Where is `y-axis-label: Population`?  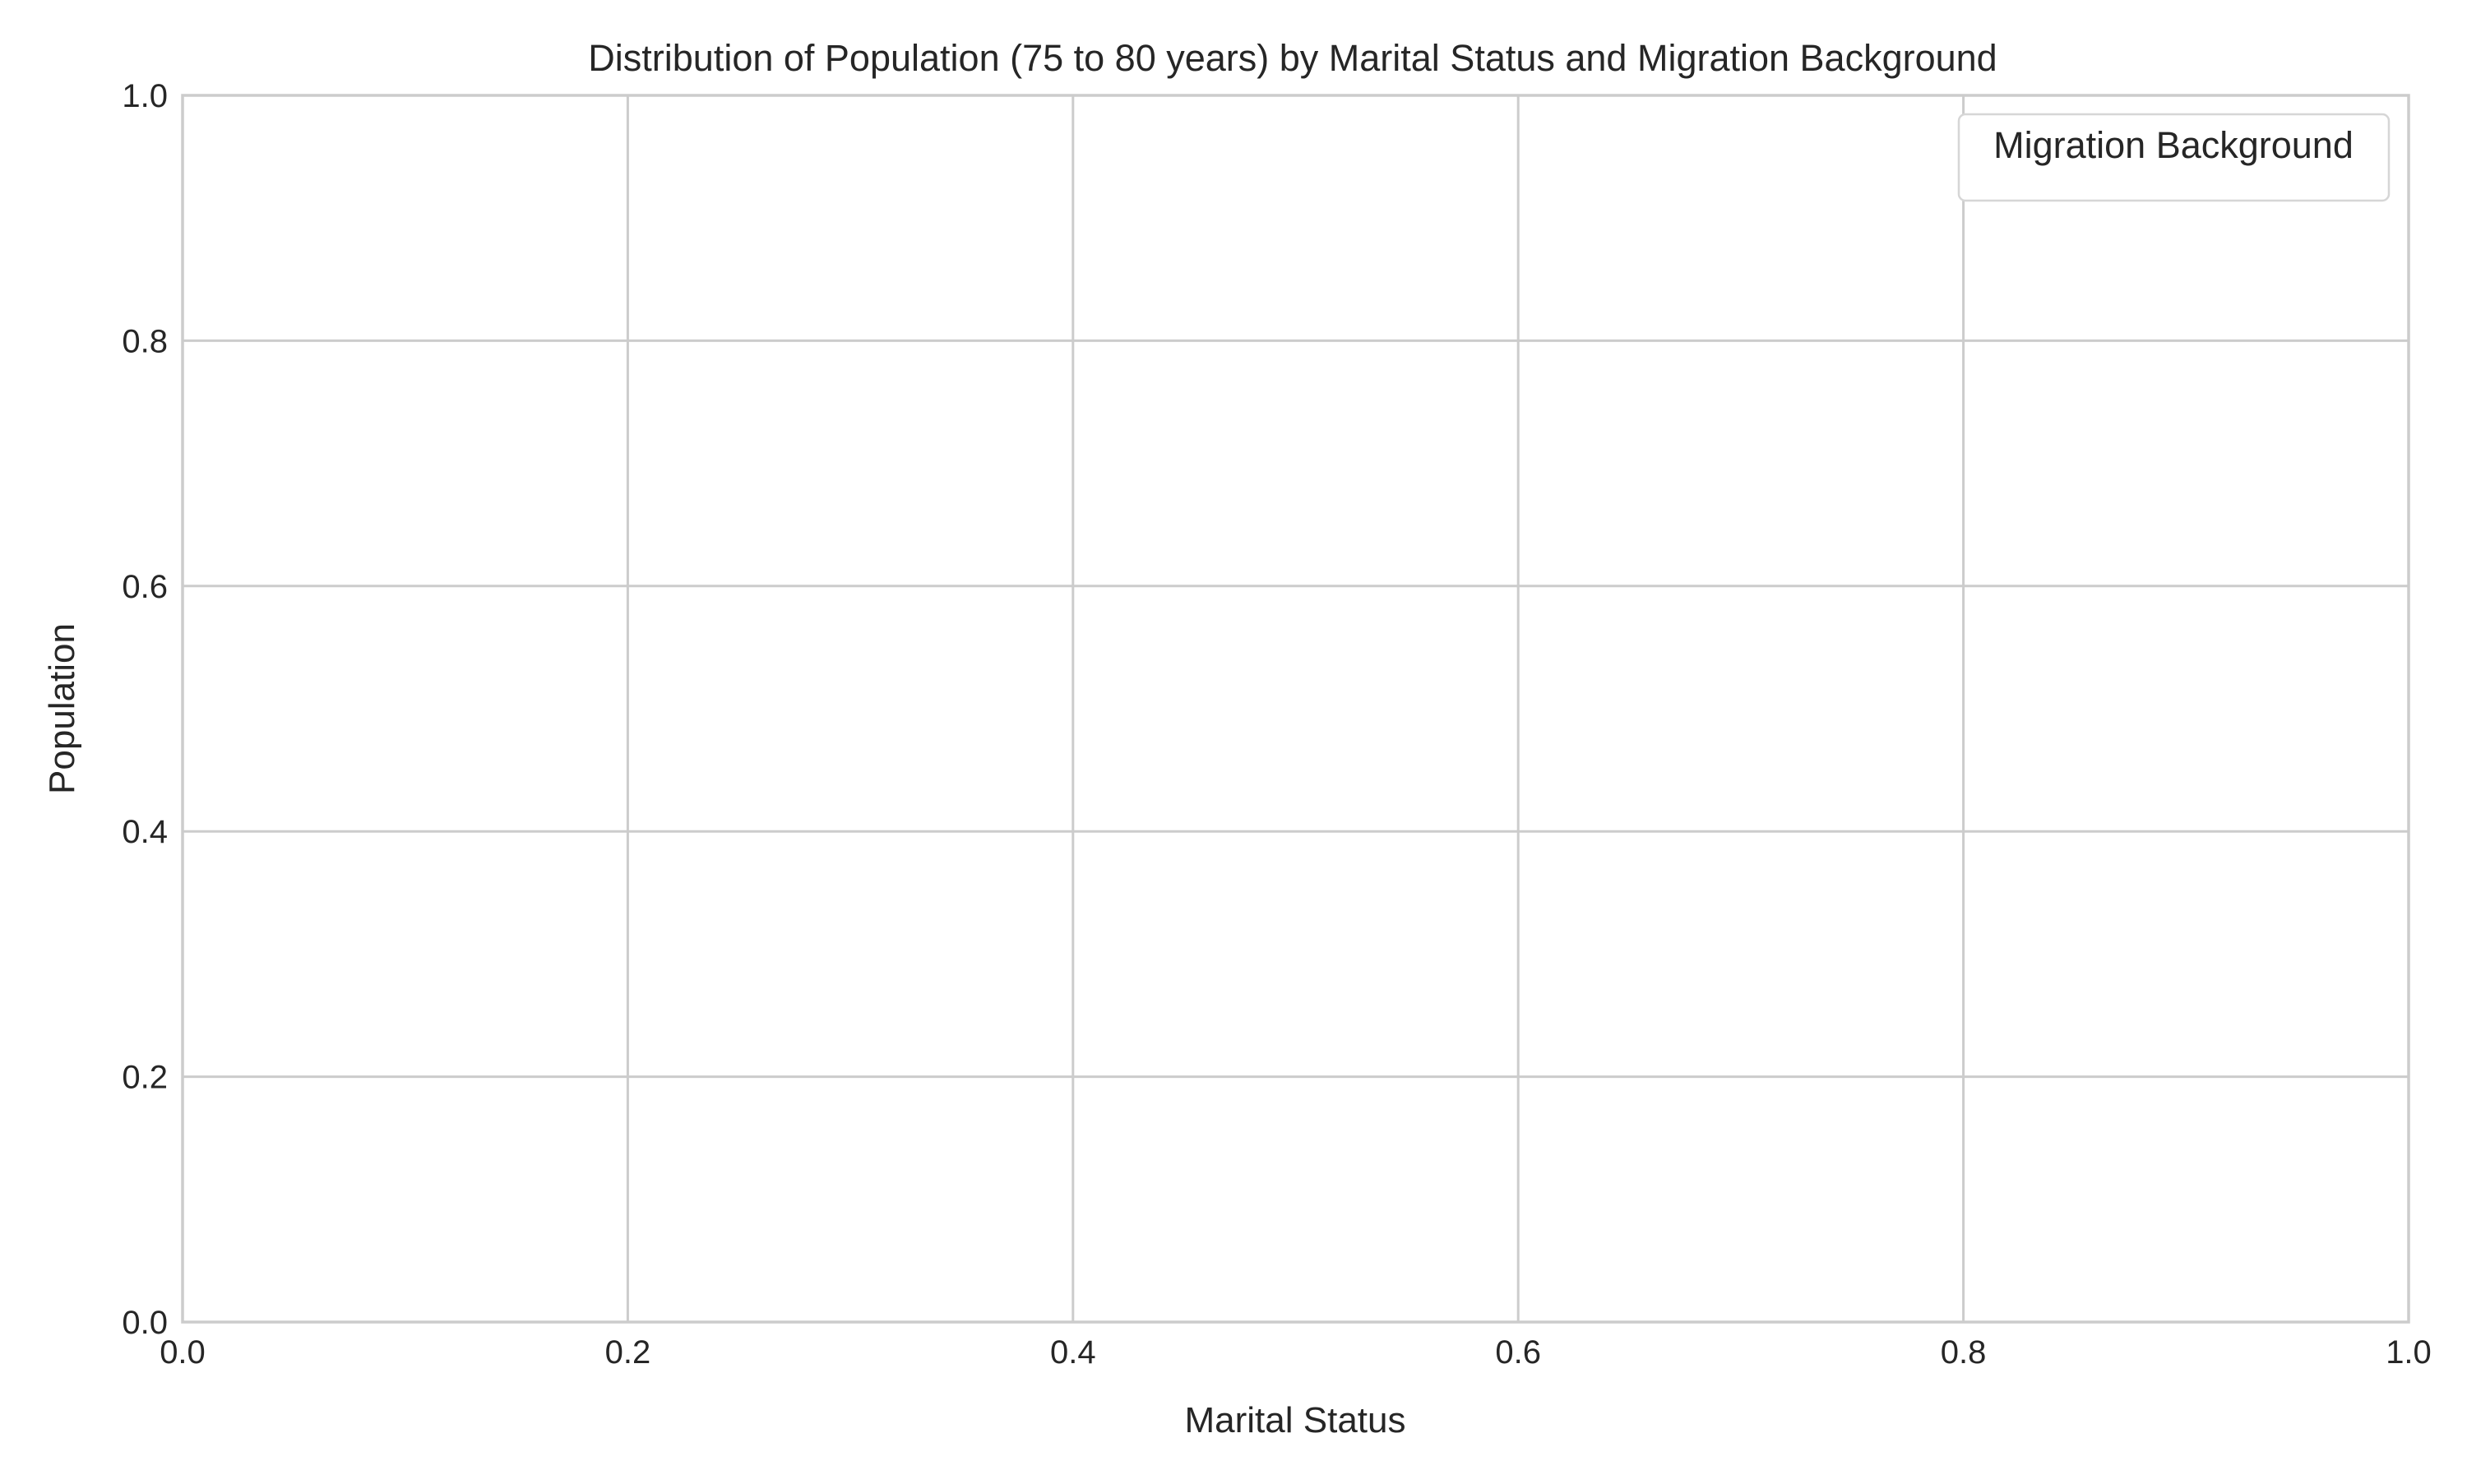 y-axis-label: Population is located at coordinates (62, 708).